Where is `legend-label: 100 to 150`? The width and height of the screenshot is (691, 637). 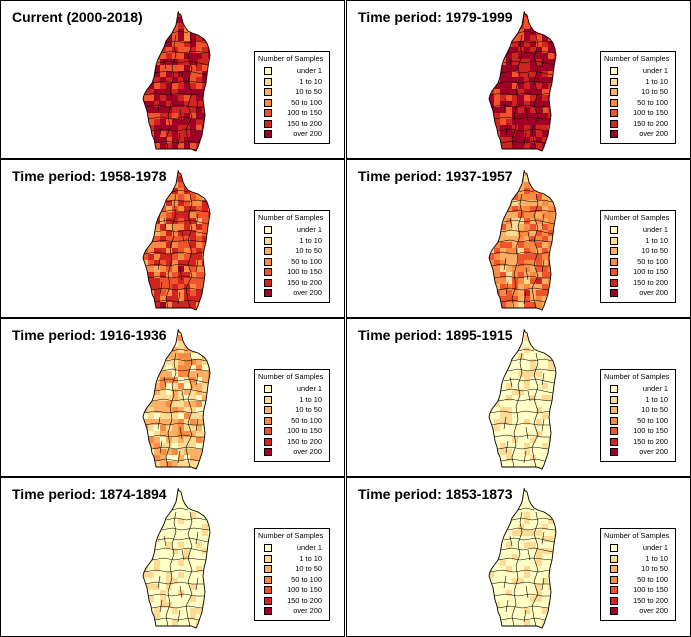
legend-label: 100 to 150 is located at coordinates (650, 112).